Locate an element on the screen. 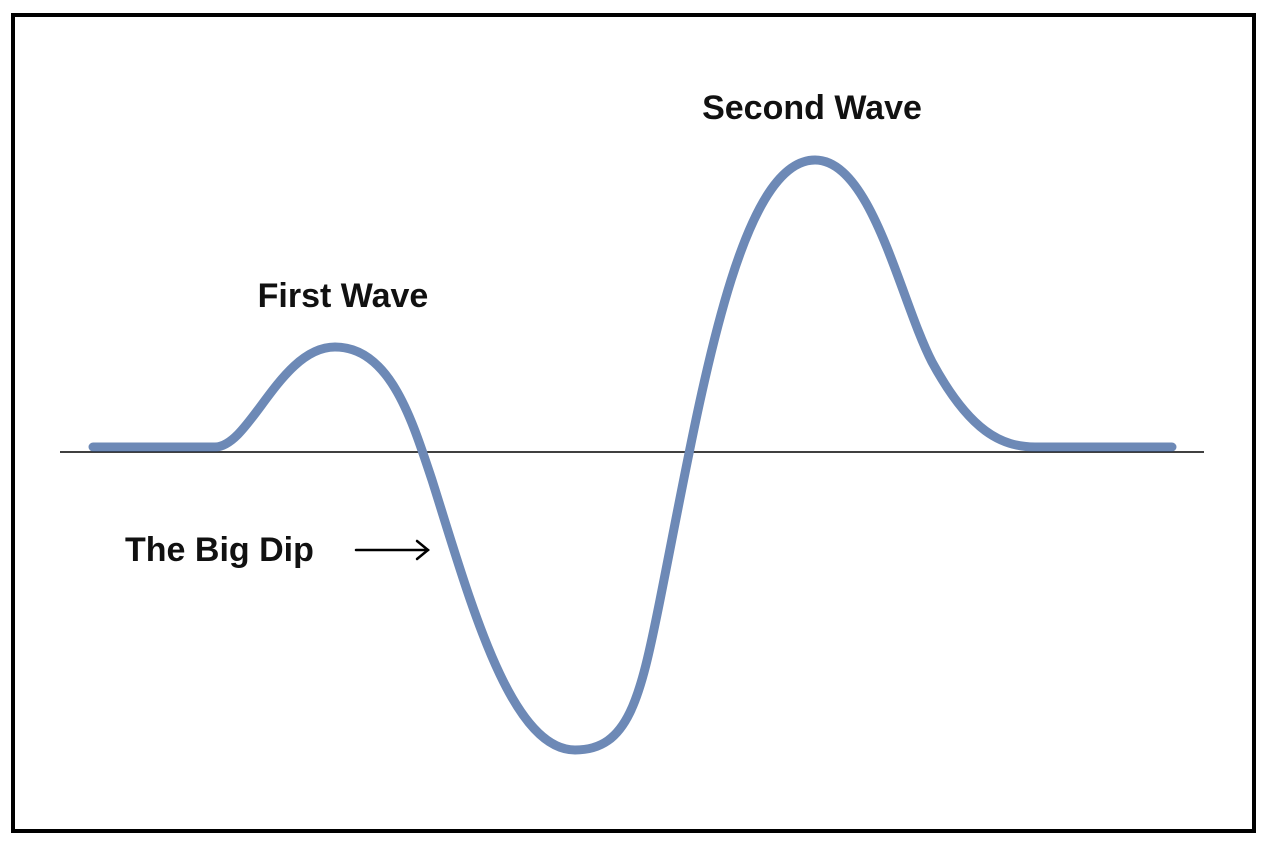 This screenshot has height=848, width=1268. annotation: The Big Dip is located at coordinates (219, 550).